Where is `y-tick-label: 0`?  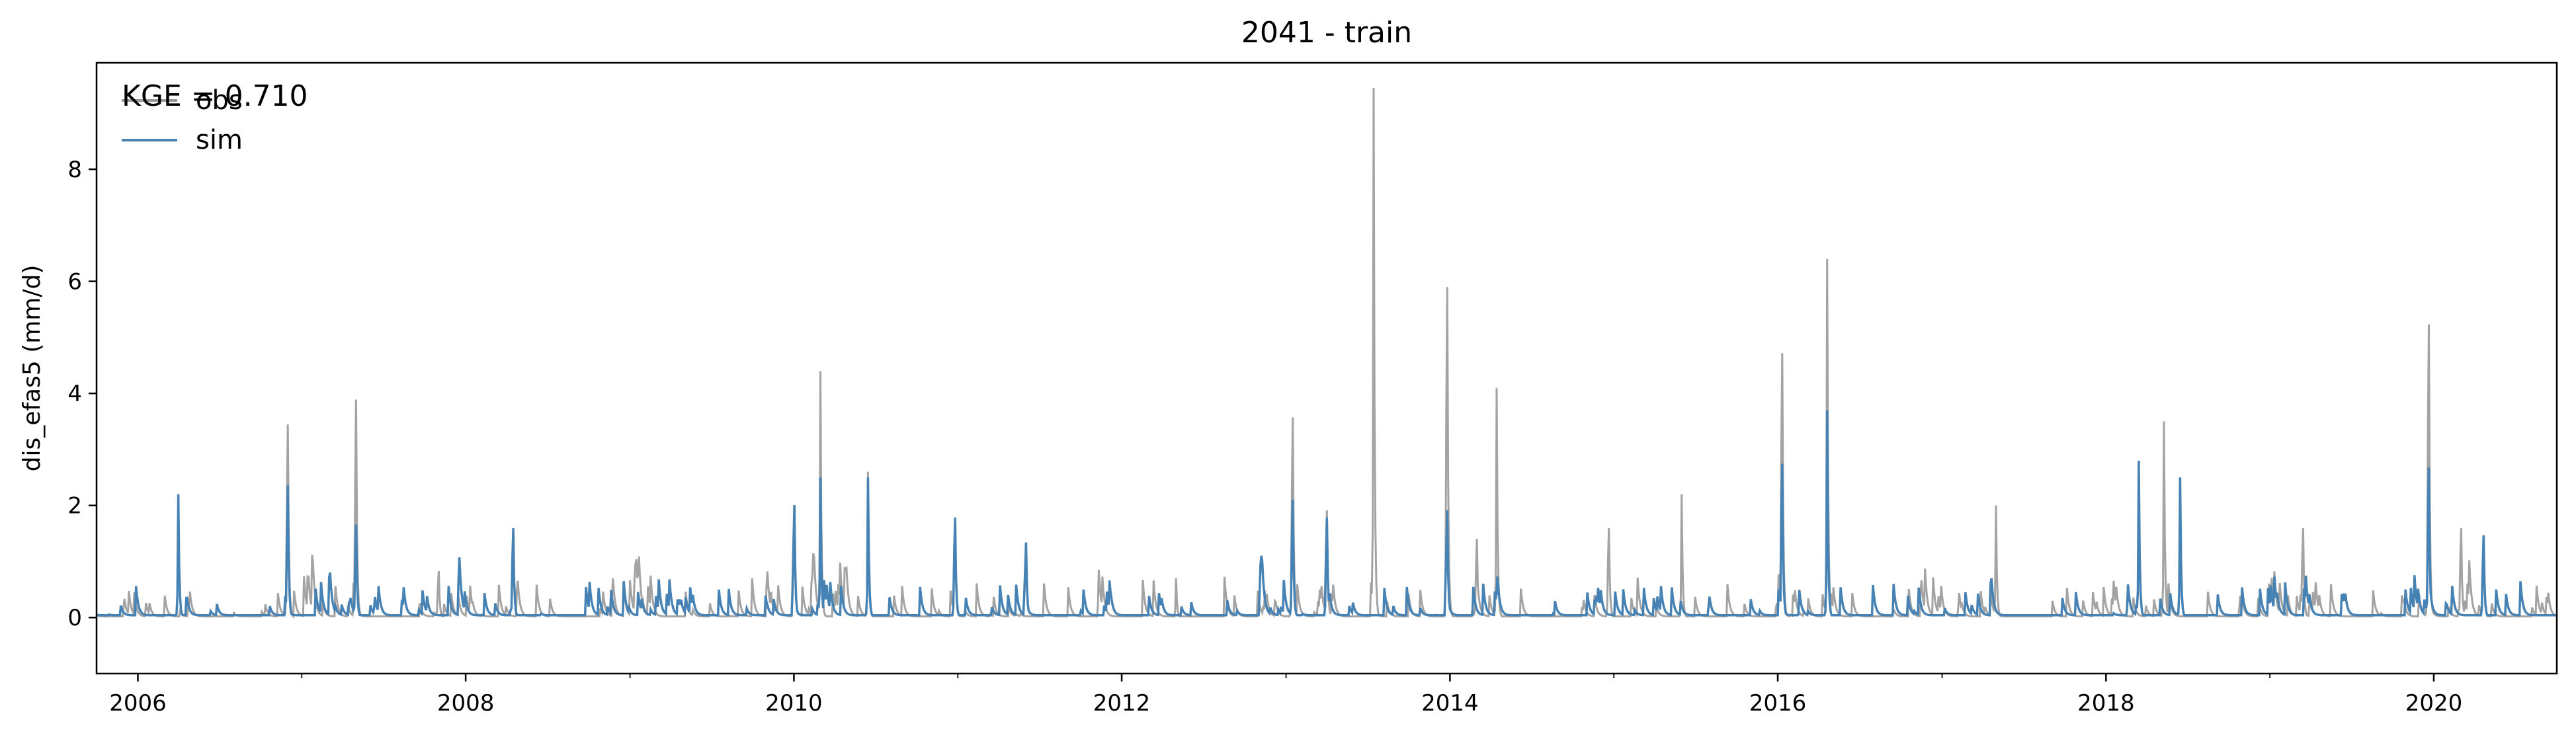 y-tick-label: 0 is located at coordinates (74, 618).